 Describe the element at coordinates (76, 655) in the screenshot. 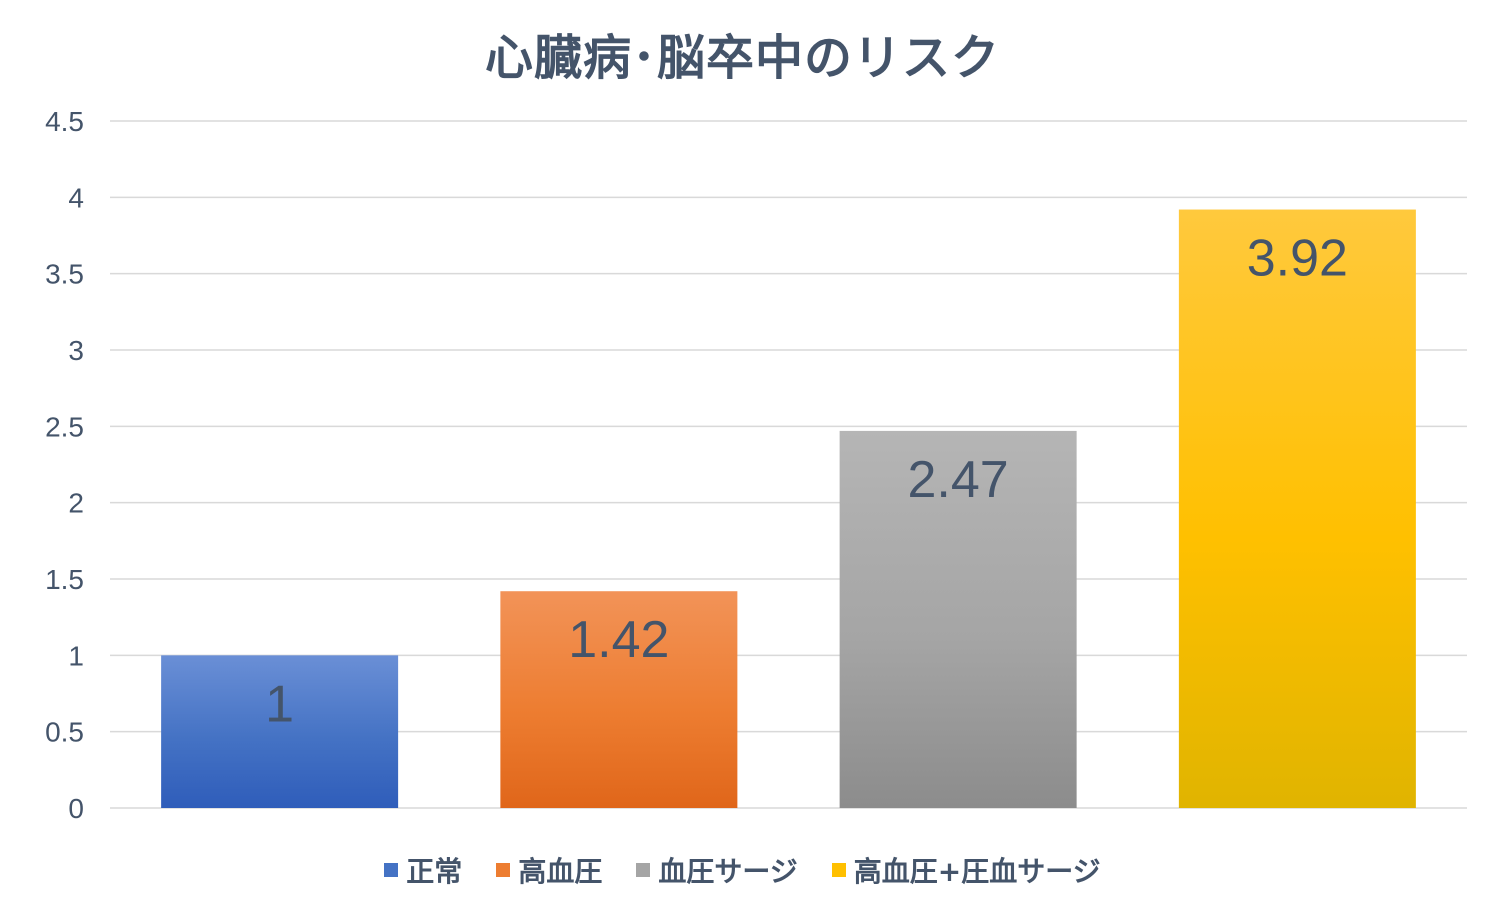

I see `y-tick-label: 1` at that location.